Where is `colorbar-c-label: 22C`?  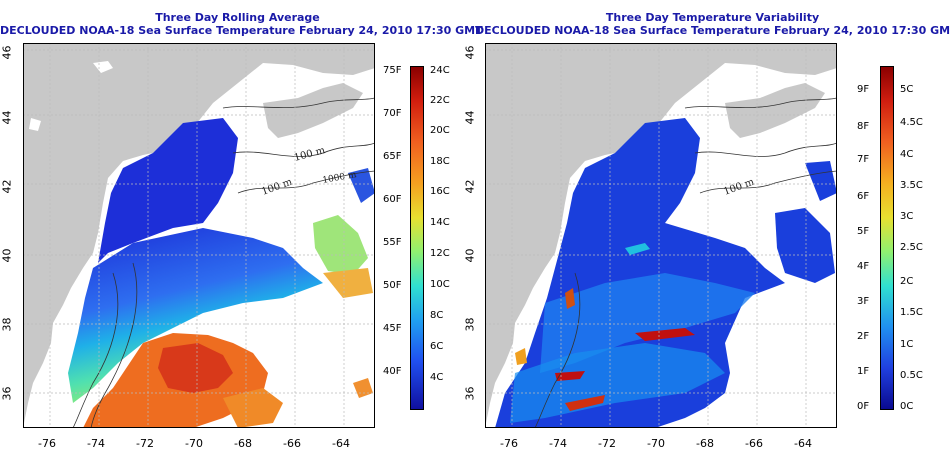 colorbar-c-label: 22C is located at coordinates (440, 100).